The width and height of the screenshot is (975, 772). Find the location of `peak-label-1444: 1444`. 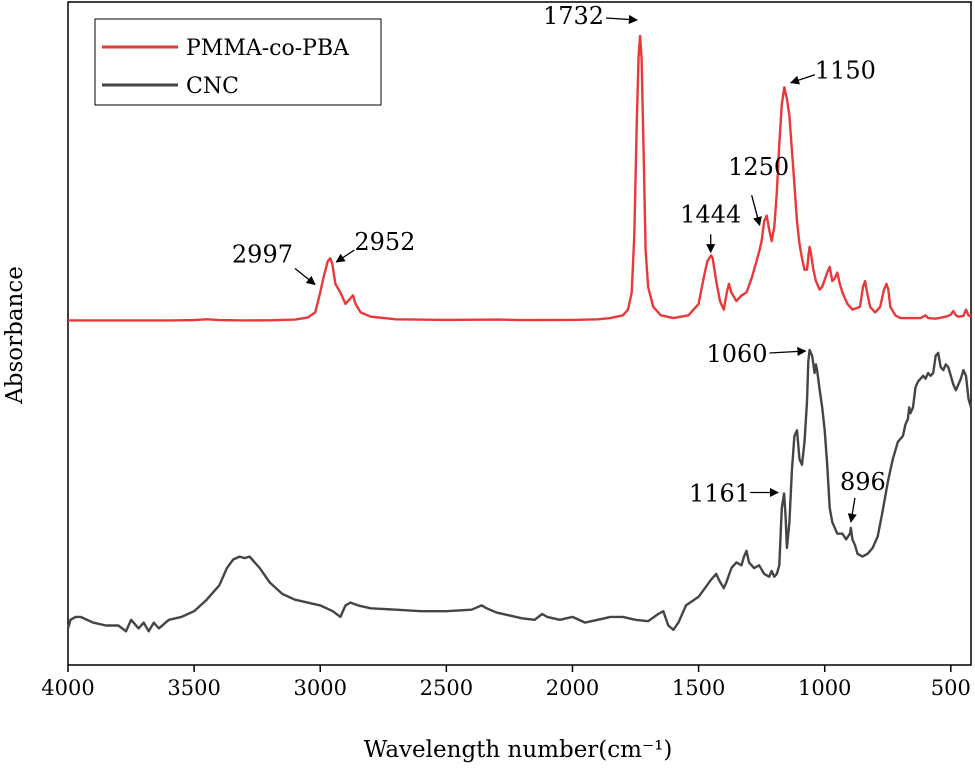

peak-label-1444: 1444 is located at coordinates (710, 214).